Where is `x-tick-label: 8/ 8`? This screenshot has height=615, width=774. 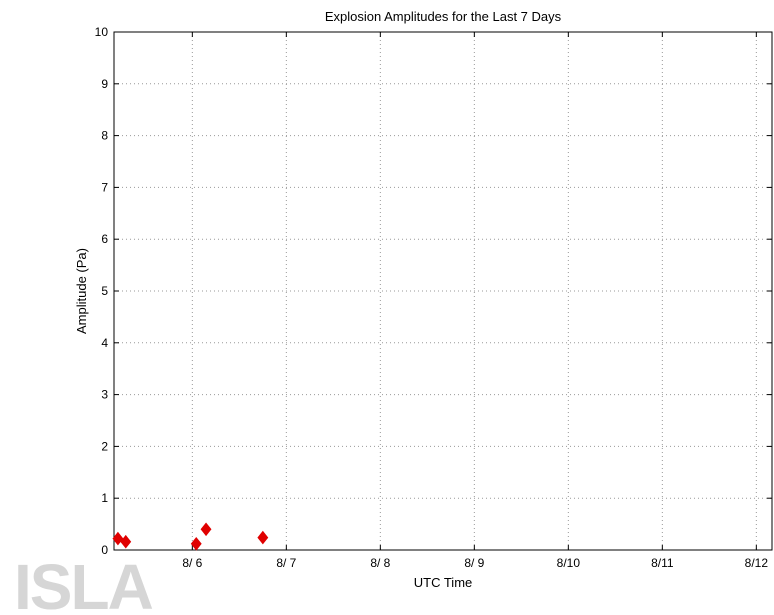
x-tick-label: 8/ 8 is located at coordinates (380, 563).